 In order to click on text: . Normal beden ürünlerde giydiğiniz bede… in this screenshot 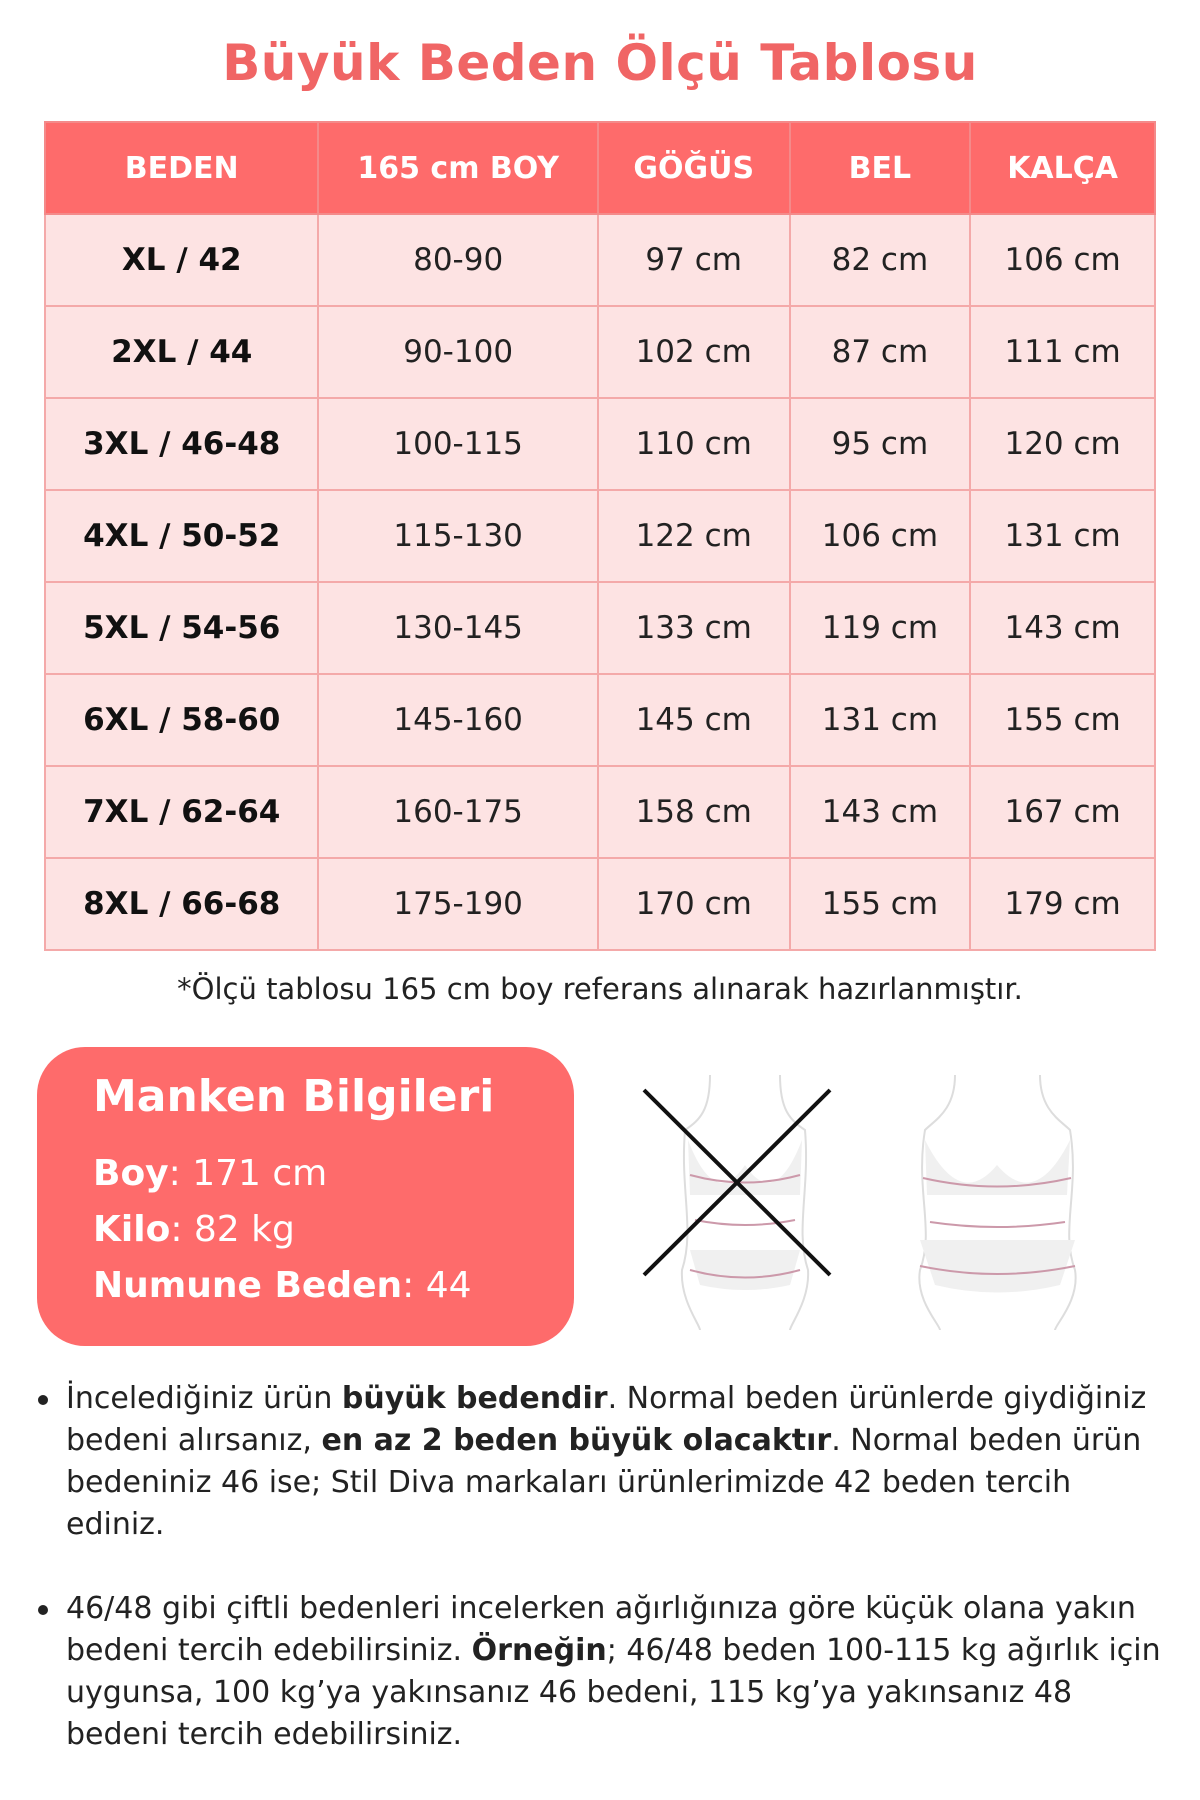, I will do `click(606, 1419)`.